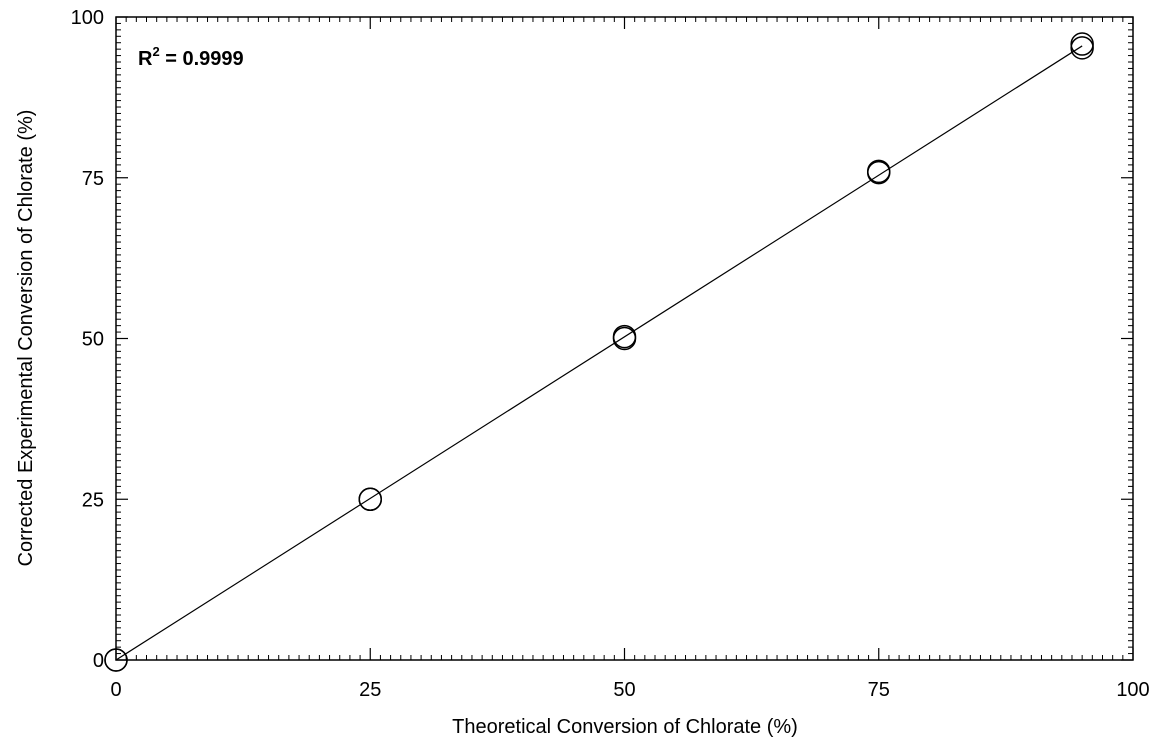 The width and height of the screenshot is (1157, 746). What do you see at coordinates (370, 690) in the screenshot?
I see `x-tick-label: 25` at bounding box center [370, 690].